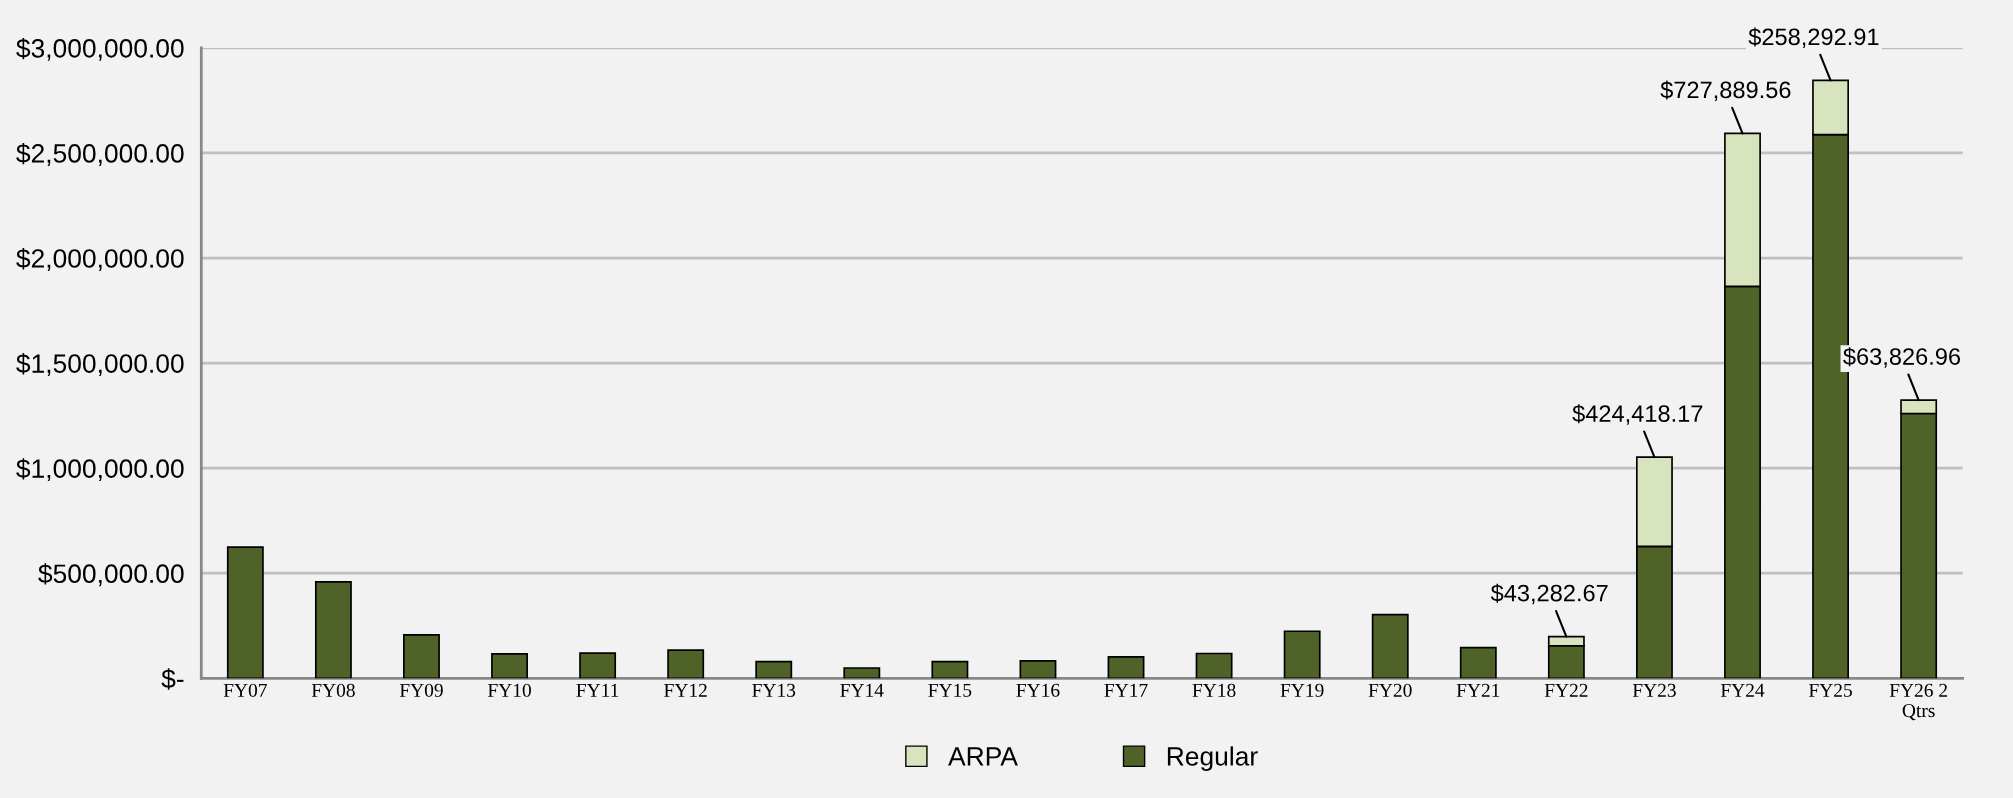  Describe the element at coordinates (509, 690) in the screenshot. I see `x-tick-label: FY10` at that location.